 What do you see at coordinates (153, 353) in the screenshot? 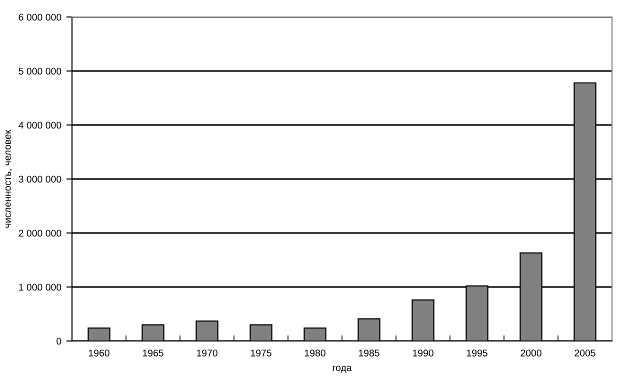
I see `x-tick-label: 1965` at bounding box center [153, 353].